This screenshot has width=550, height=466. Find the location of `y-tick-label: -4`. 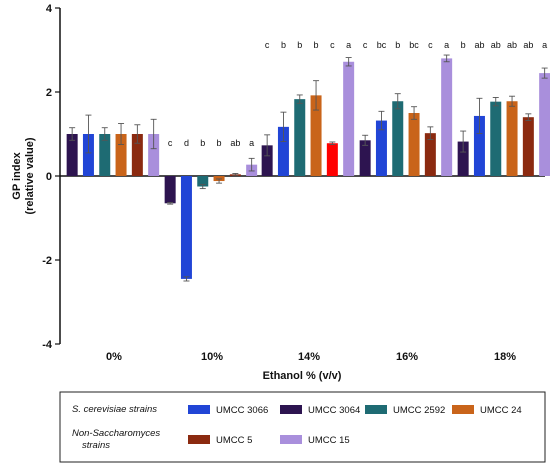

y-tick-label: -4 is located at coordinates (47, 345).